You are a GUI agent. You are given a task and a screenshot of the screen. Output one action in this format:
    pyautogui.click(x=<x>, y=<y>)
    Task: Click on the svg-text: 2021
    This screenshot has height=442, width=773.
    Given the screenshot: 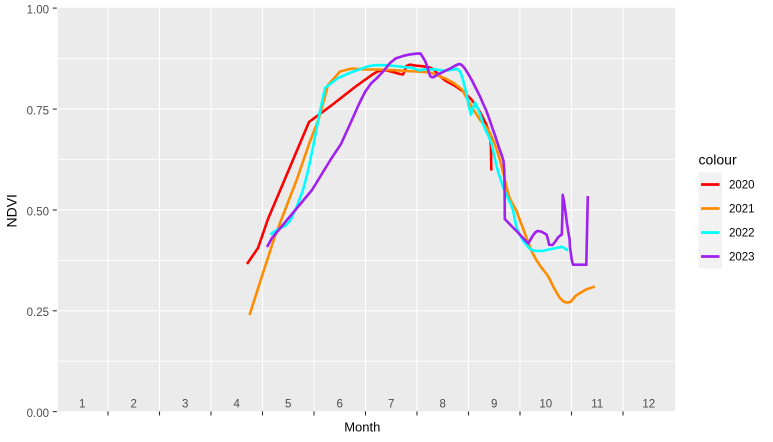 What is the action you would take?
    pyautogui.click(x=742, y=210)
    